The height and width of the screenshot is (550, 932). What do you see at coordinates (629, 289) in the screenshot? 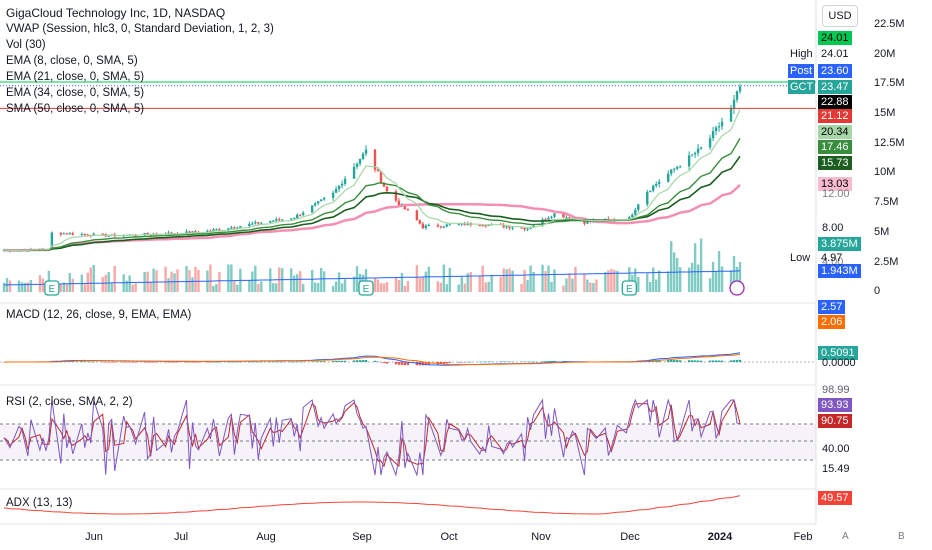
I see `earnings-marker-letter: E` at bounding box center [629, 289].